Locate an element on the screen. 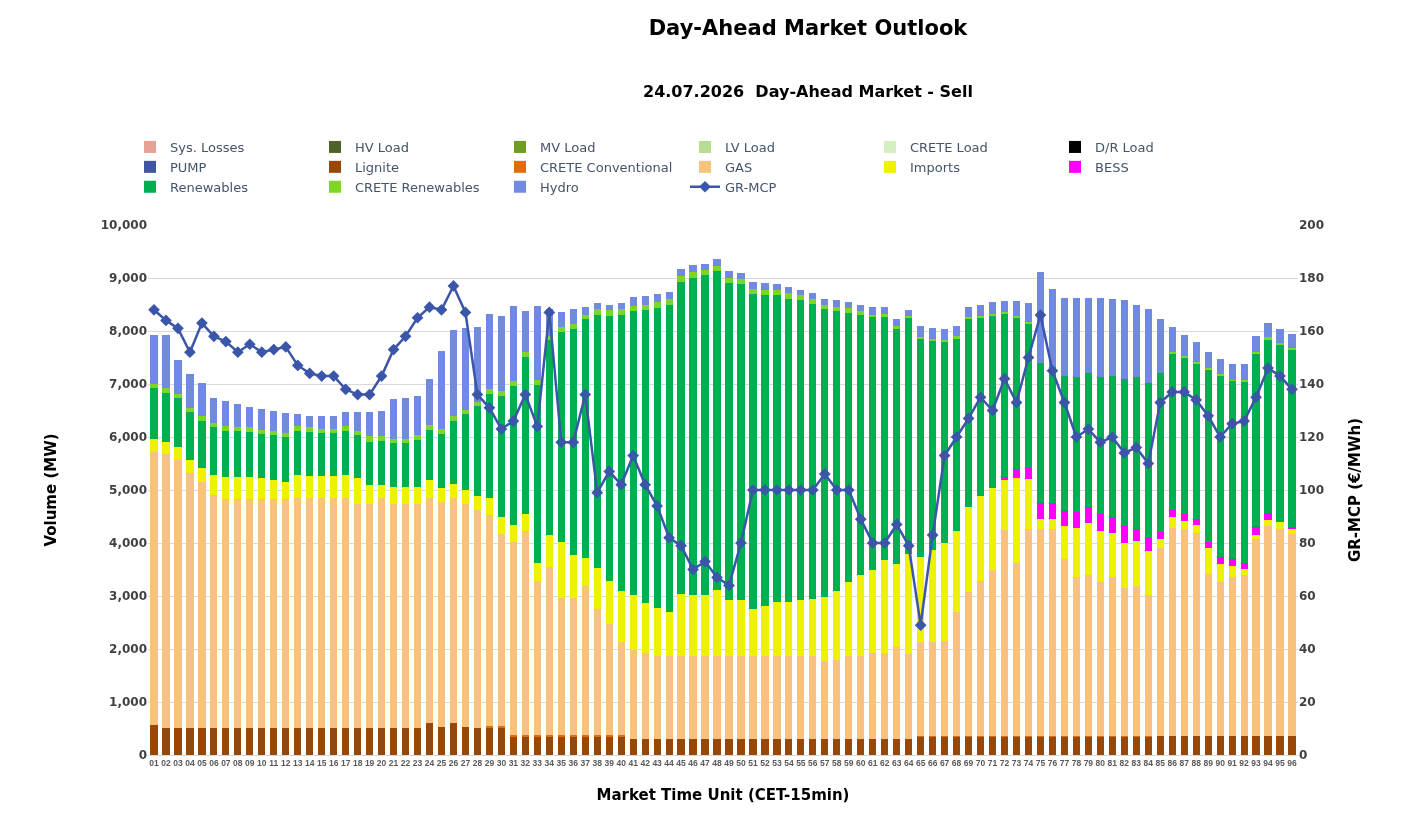 This screenshot has width=1422, height=837. x-tick-label: 52 is located at coordinates (765, 763).